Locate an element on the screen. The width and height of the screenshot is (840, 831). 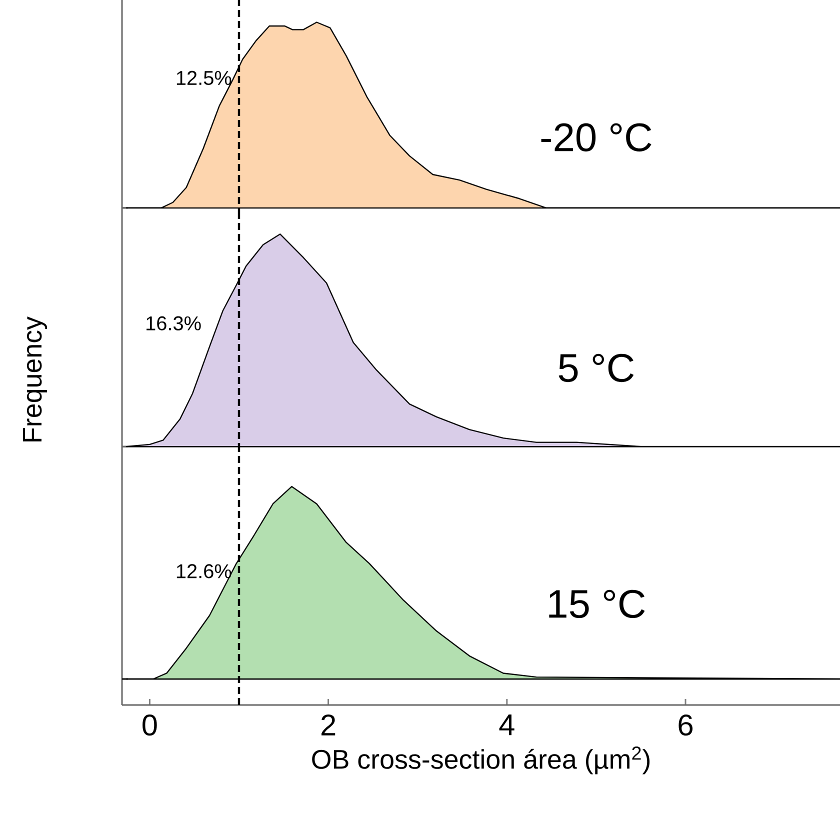
y-axis-title: Frequency is located at coordinates (35, 379).